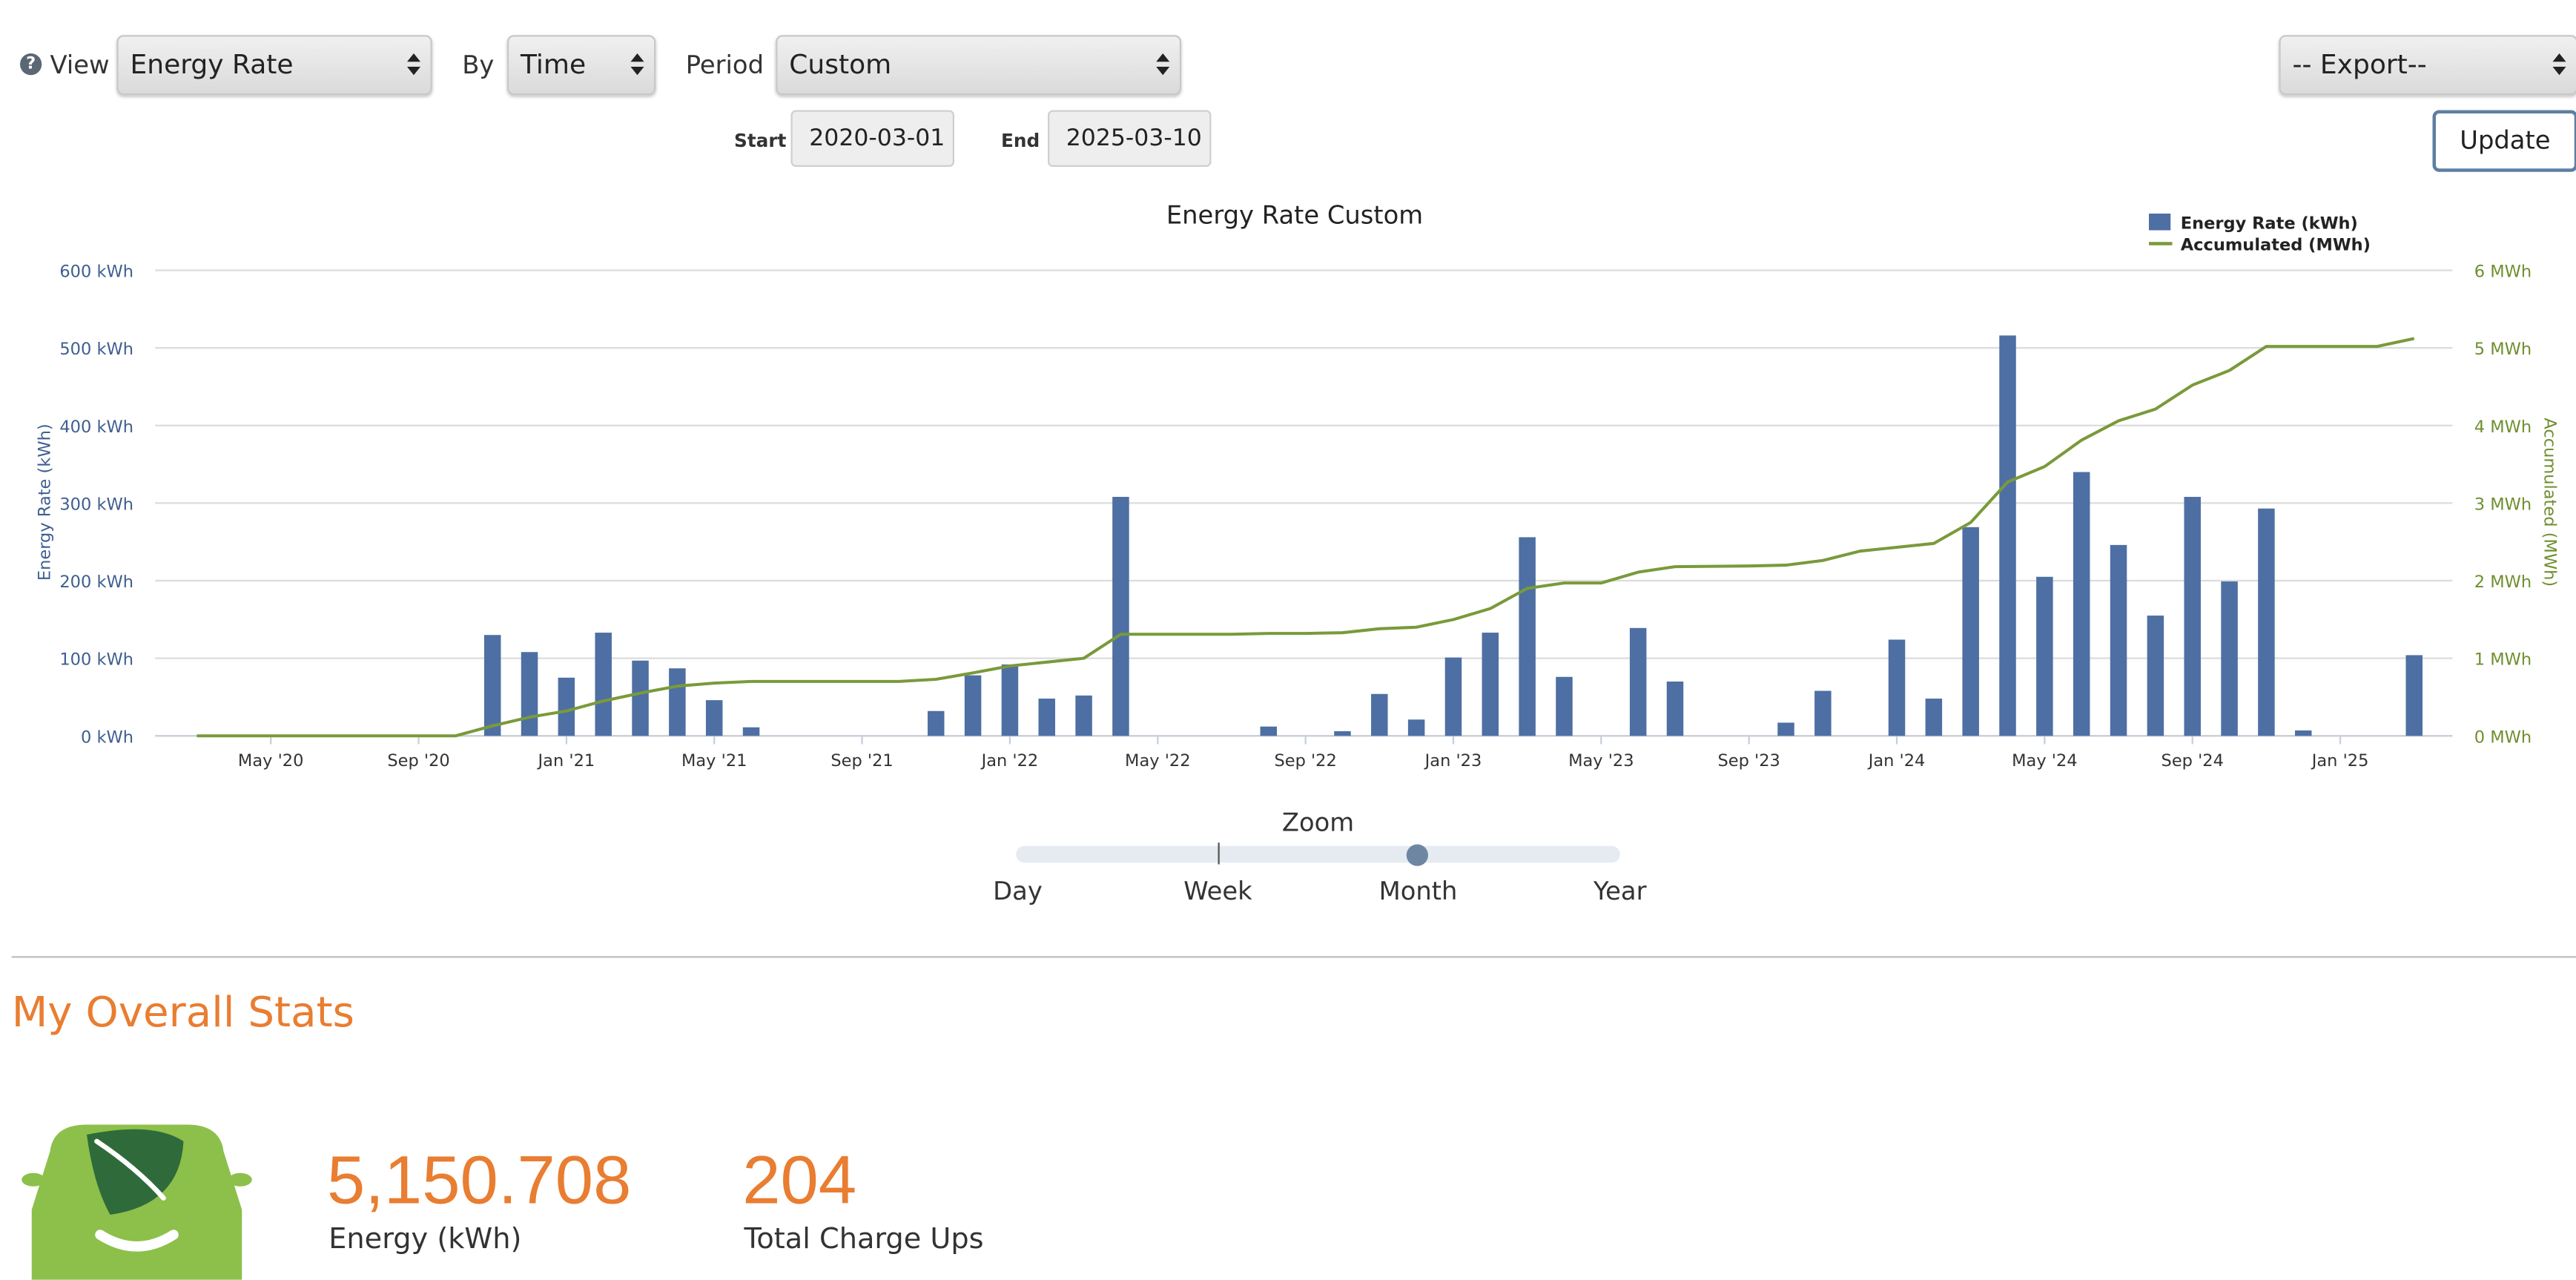  I want to click on view-select: Energy Rate, so click(274, 65).